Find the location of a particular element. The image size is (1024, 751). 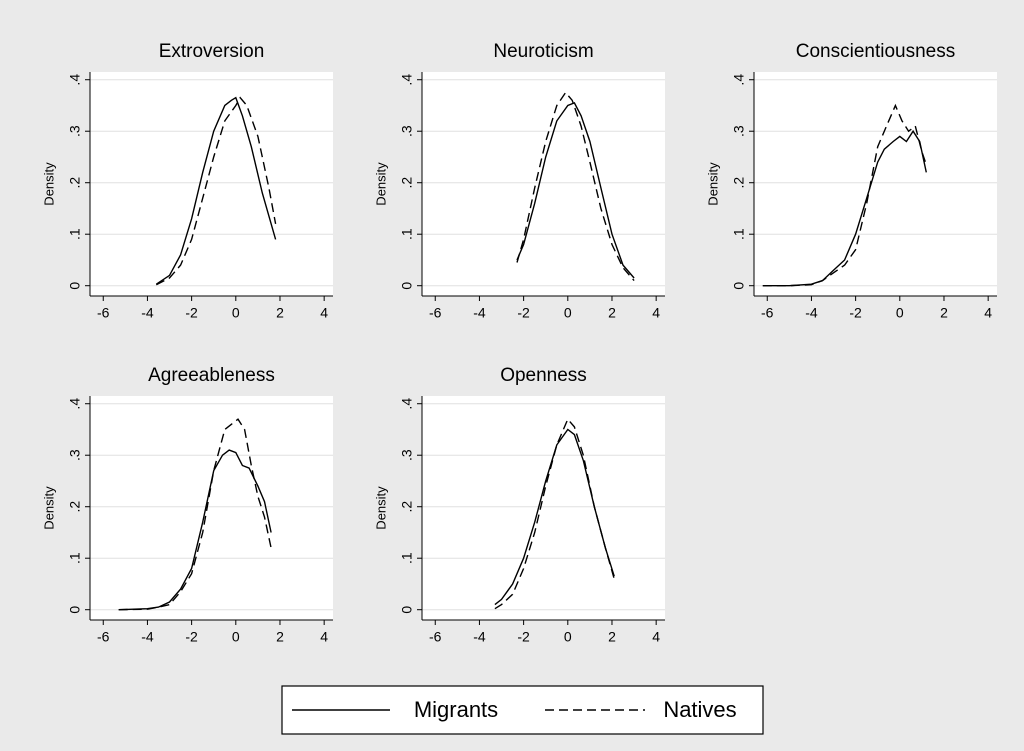

panel-title: Openness is located at coordinates (543, 375).